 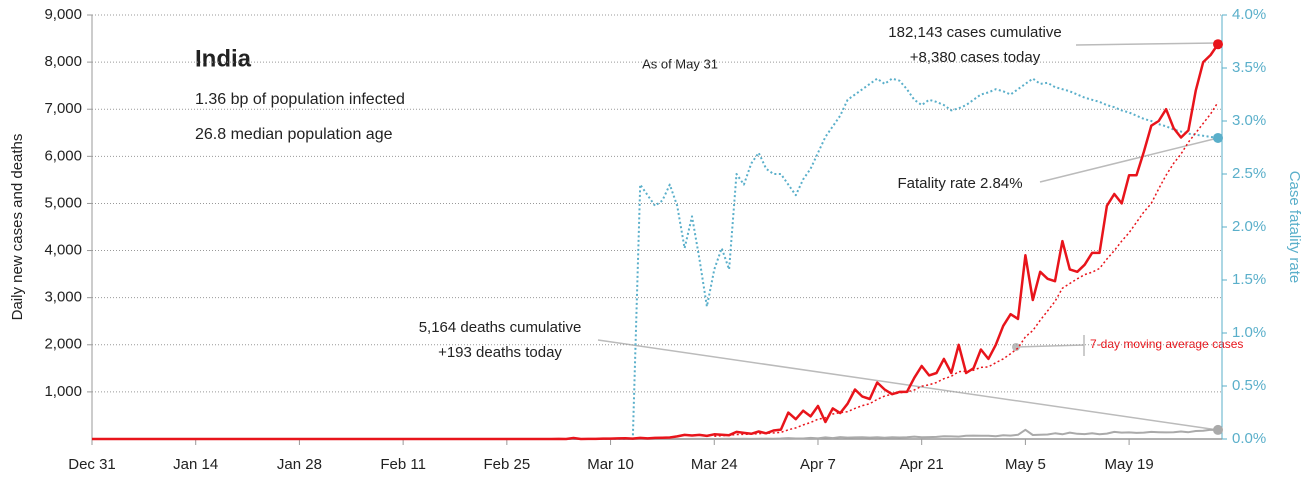 What do you see at coordinates (1249, 226) in the screenshot?
I see `y2-tick-label: 2.0%` at bounding box center [1249, 226].